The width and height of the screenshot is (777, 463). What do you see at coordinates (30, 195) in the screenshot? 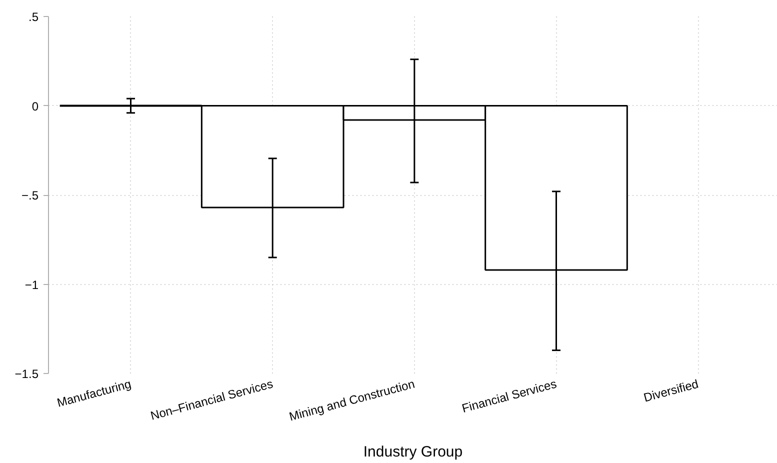
I see `y-tick-label: −.5` at bounding box center [30, 195].